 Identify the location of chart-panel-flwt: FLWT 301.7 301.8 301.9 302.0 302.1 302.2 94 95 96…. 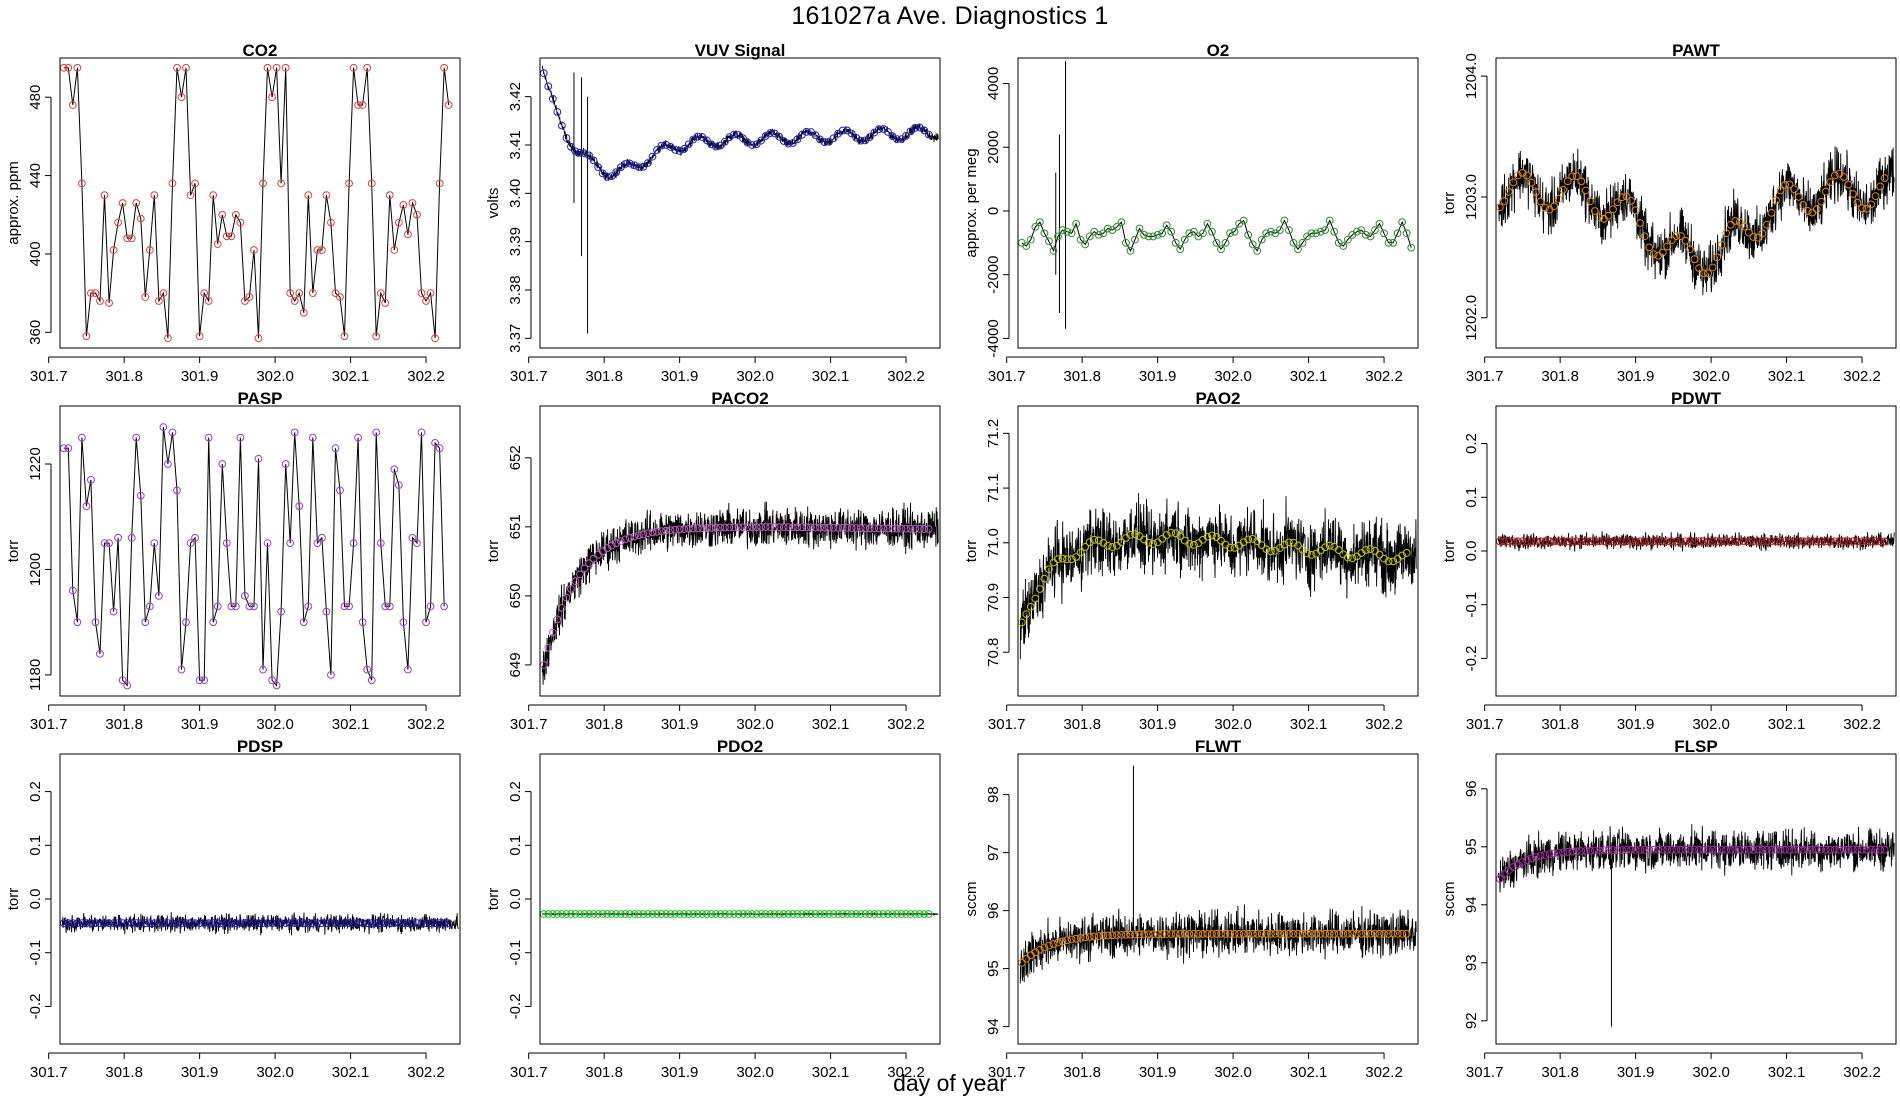
(1191, 909).